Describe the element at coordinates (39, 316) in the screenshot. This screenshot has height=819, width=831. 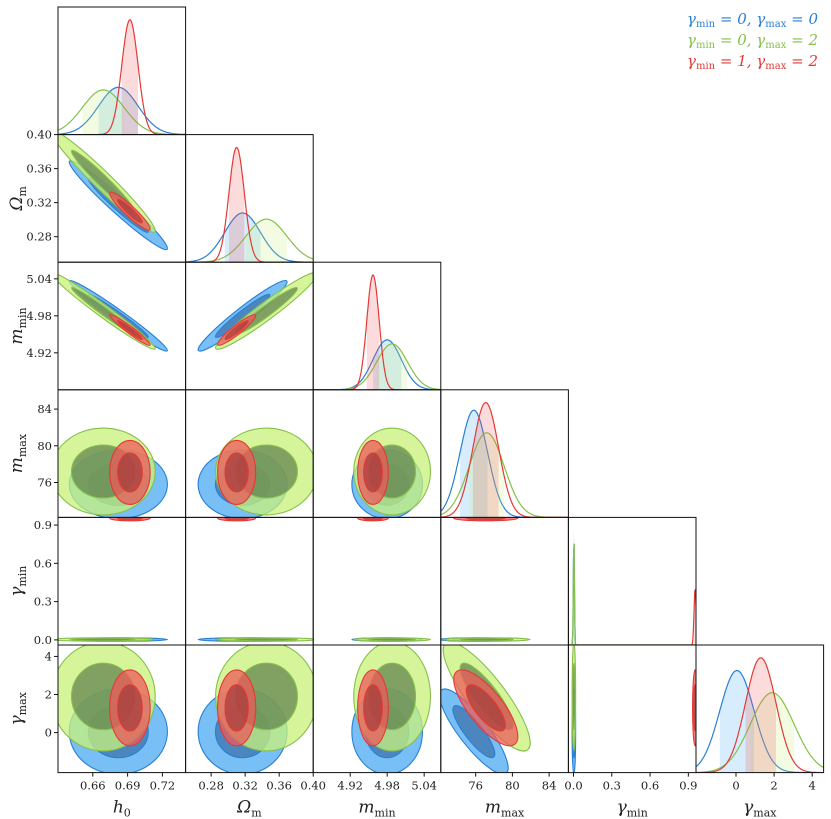
I see `y-tick-label: 4.98` at that location.